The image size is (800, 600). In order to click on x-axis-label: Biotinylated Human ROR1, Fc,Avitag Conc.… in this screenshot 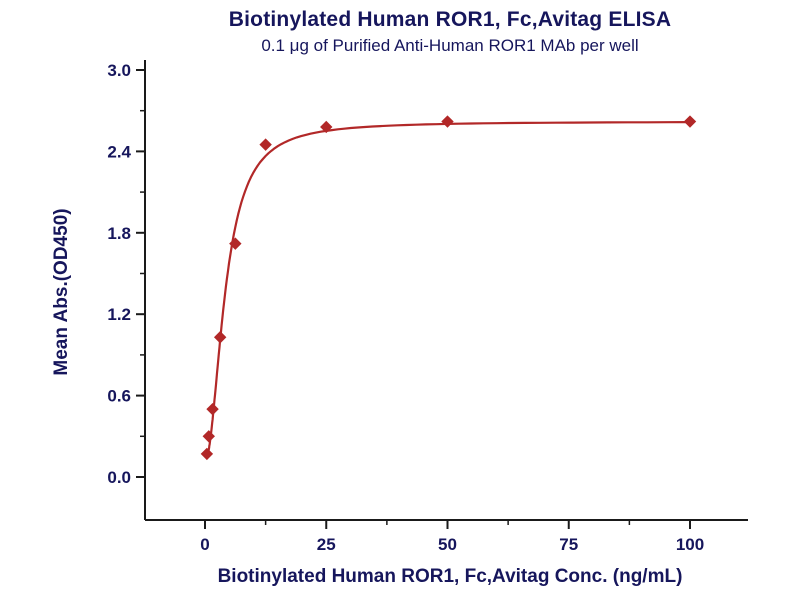, I will do `click(450, 576)`.